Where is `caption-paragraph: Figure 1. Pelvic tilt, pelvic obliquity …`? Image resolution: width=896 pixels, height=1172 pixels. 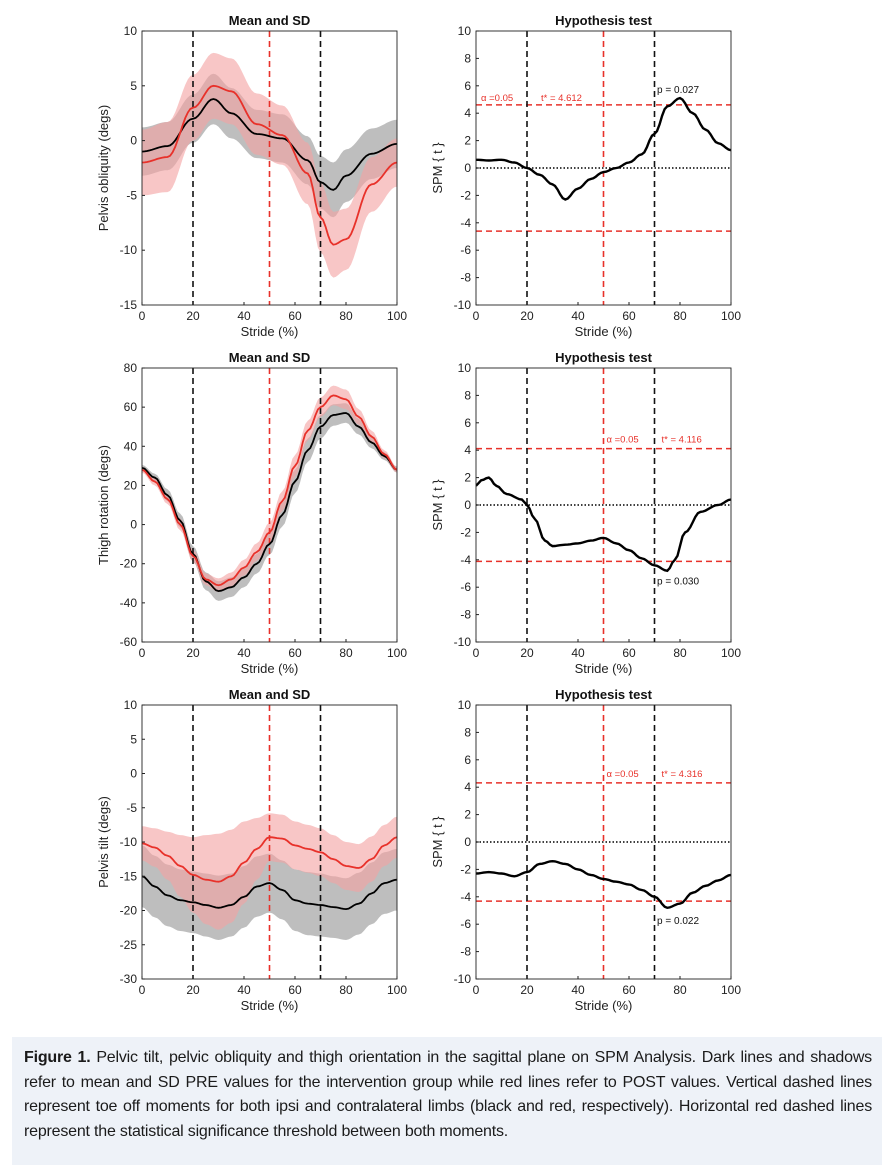 caption-paragraph: Figure 1. Pelvic tilt, pelvic obliquity … is located at coordinates (448, 1095).